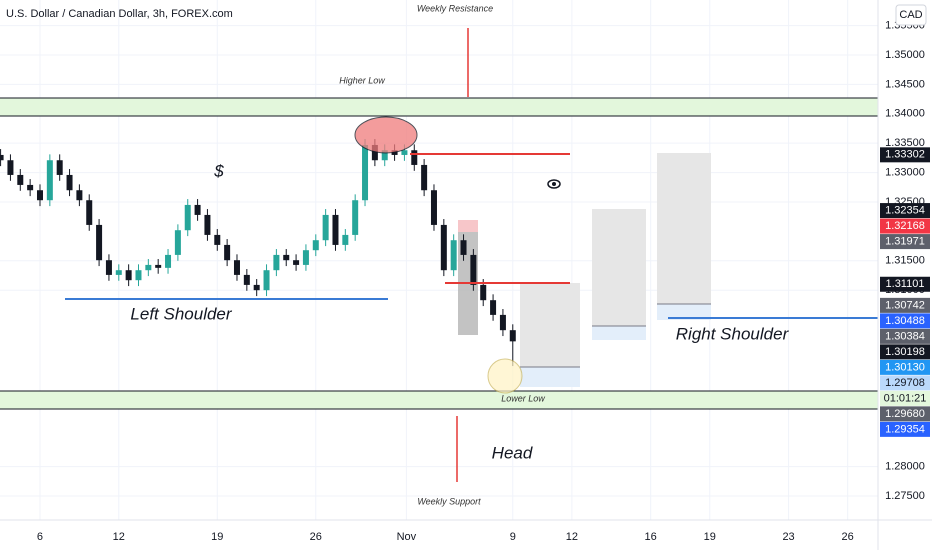 The width and height of the screenshot is (932, 550). Describe the element at coordinates (513, 537) in the screenshot. I see `x-tick-label: 9` at that location.